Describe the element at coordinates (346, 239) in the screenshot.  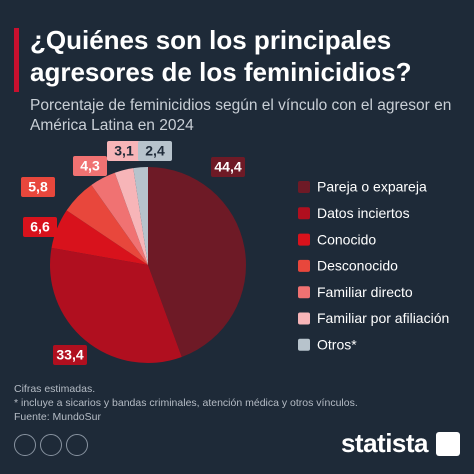
I see `legend-label: Conocido` at that location.